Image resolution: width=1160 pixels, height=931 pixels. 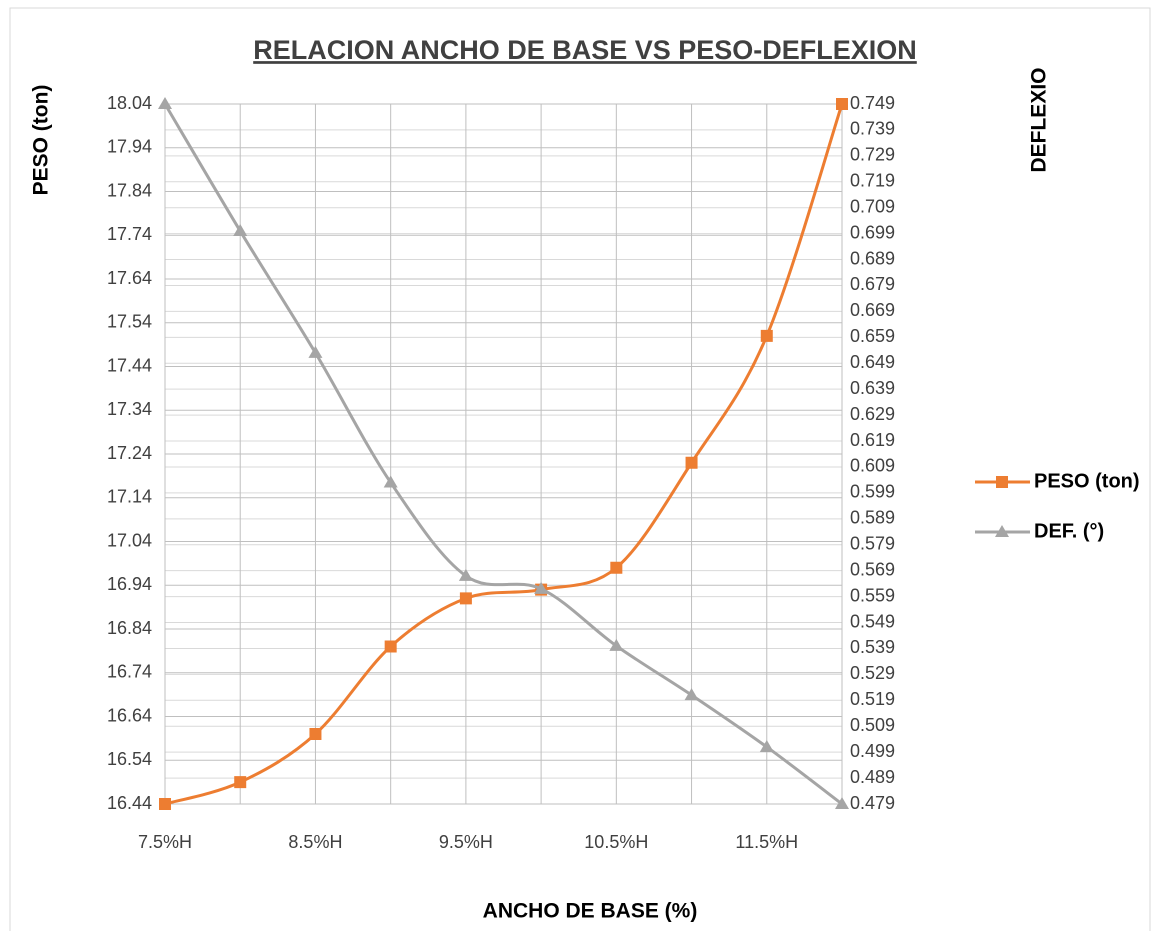 What do you see at coordinates (872, 155) in the screenshot?
I see `y2-tick-label: 0.729` at bounding box center [872, 155].